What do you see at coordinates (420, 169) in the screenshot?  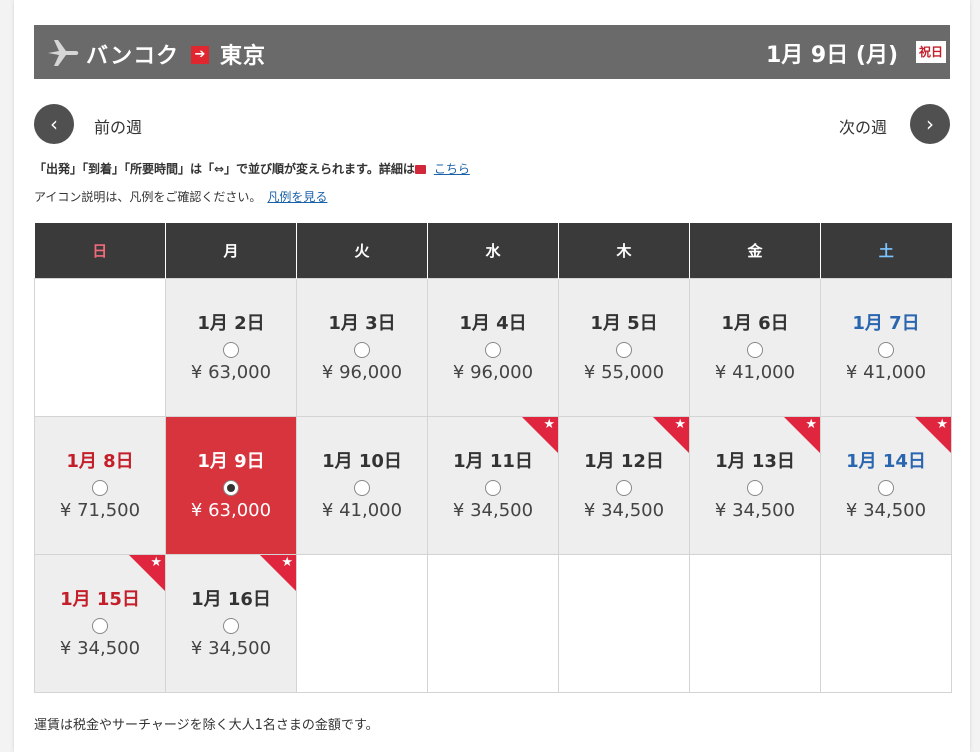 I see `external-window-icon` at bounding box center [420, 169].